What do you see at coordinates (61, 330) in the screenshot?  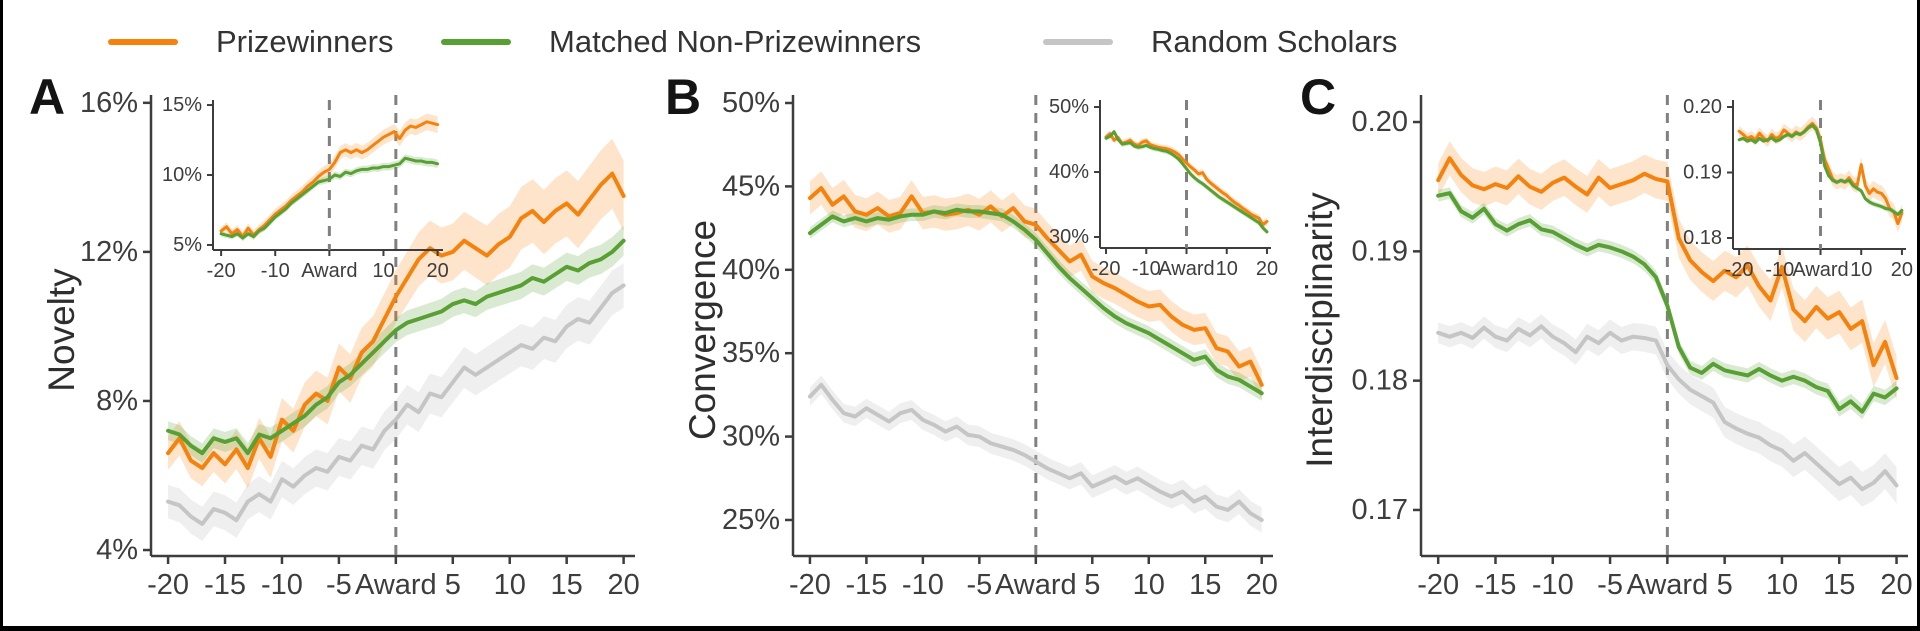 I see `panel-a-ylabel: Novelty` at bounding box center [61, 330].